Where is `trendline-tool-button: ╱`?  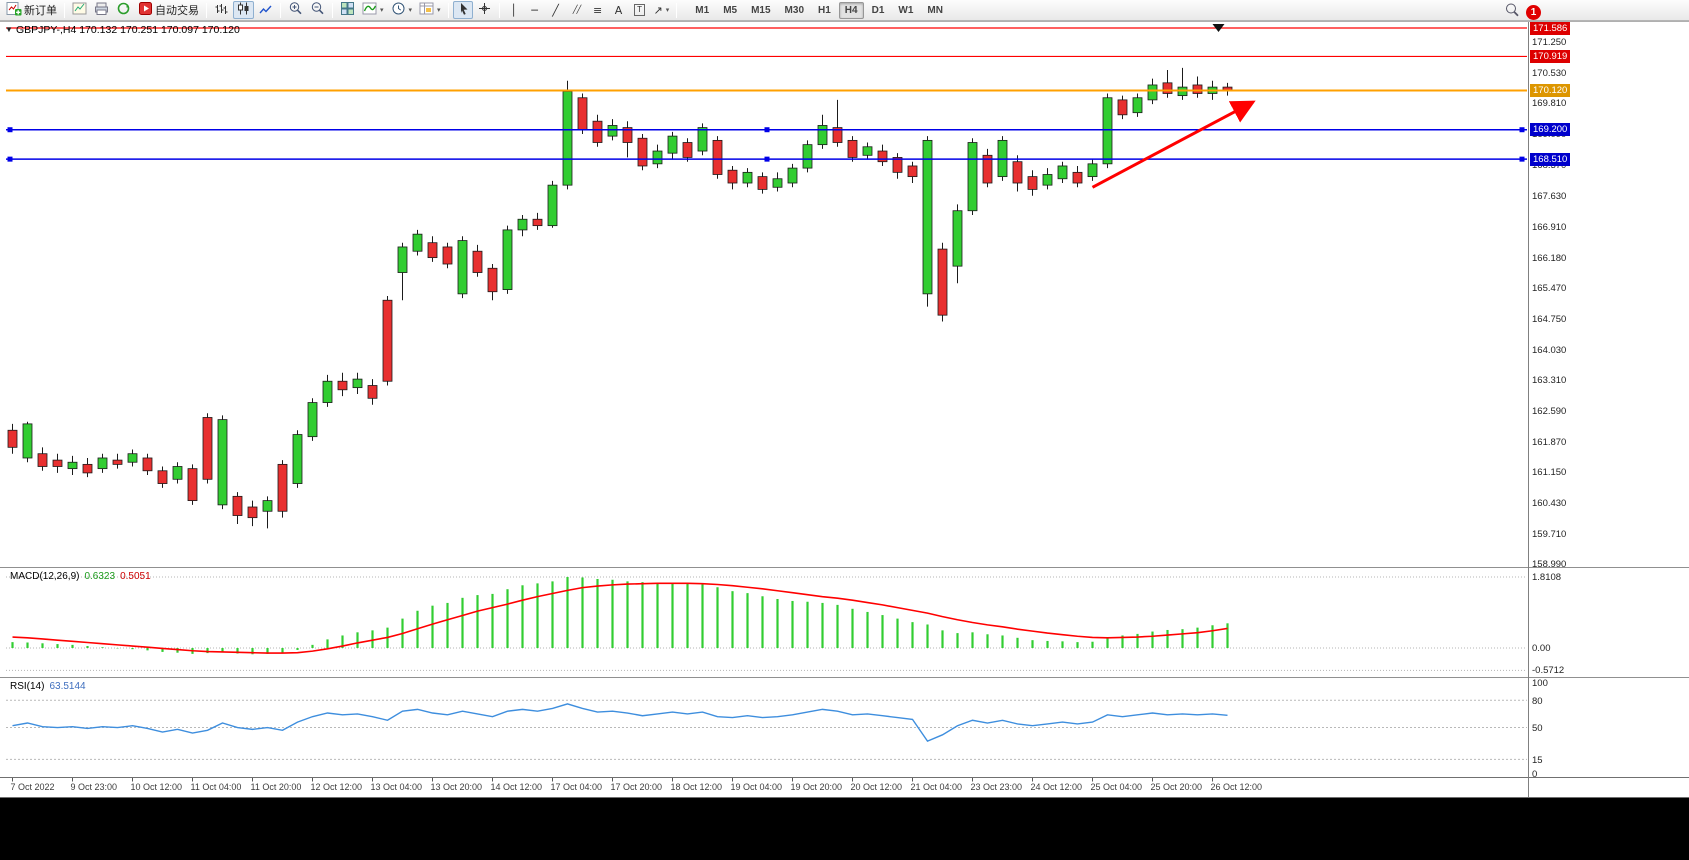
trendline-tool-button: ╱ is located at coordinates (556, 10).